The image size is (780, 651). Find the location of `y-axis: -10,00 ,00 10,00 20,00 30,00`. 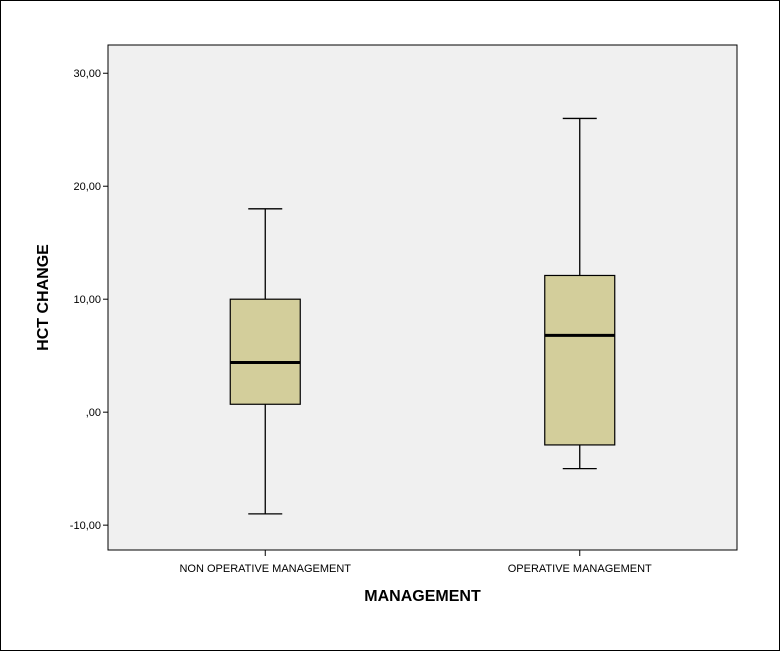

y-axis: -10,00 ,00 10,00 20,00 30,00 is located at coordinates (89, 300).